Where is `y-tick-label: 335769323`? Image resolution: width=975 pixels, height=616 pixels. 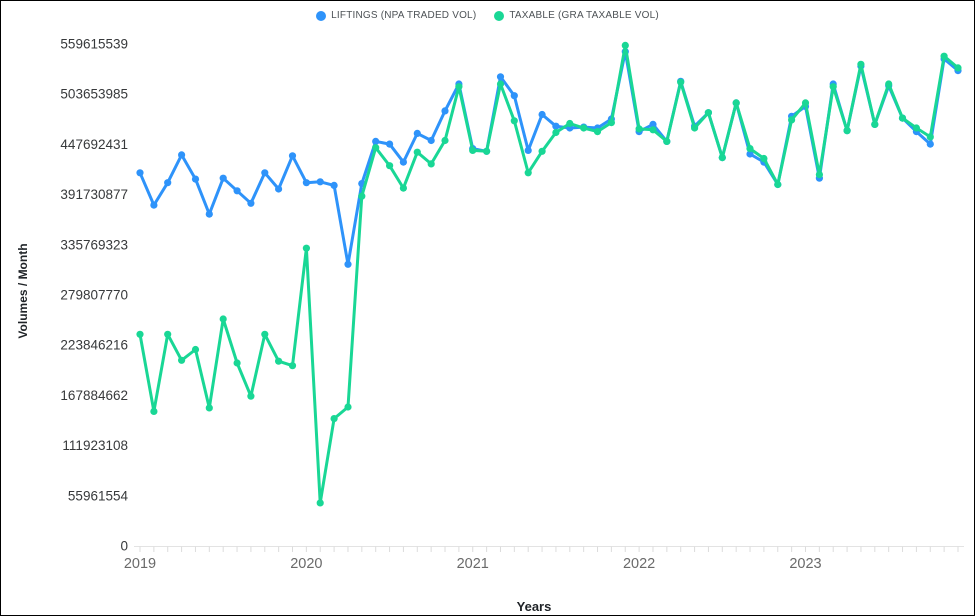 y-tick-label: 335769323 is located at coordinates (94, 244).